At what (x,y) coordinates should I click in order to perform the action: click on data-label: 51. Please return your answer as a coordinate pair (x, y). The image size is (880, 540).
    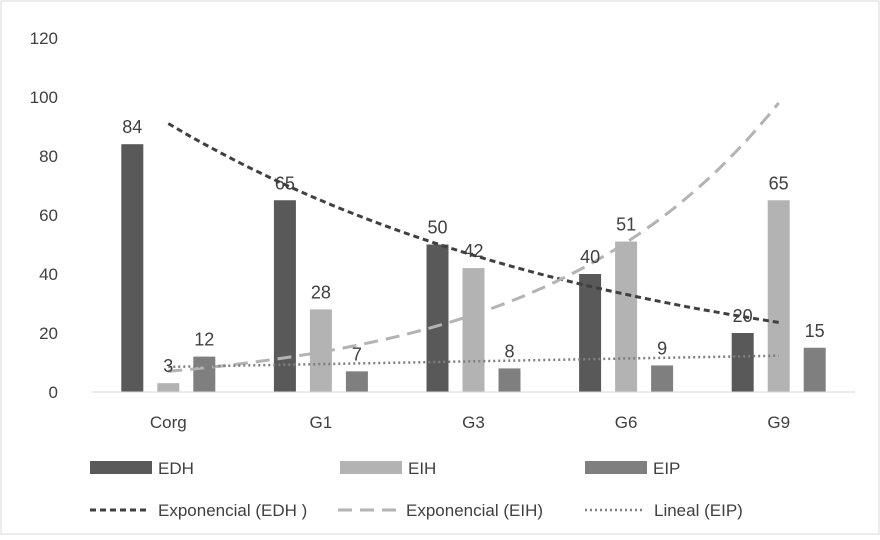
    Looking at the image, I should click on (626, 225).